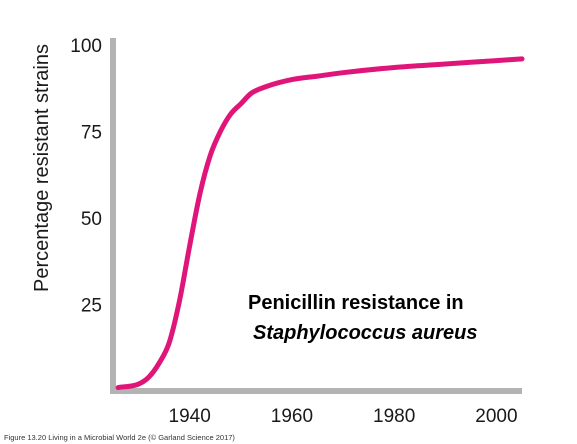  Describe the element at coordinates (91, 219) in the screenshot. I see `y-tick-label: 50` at that location.